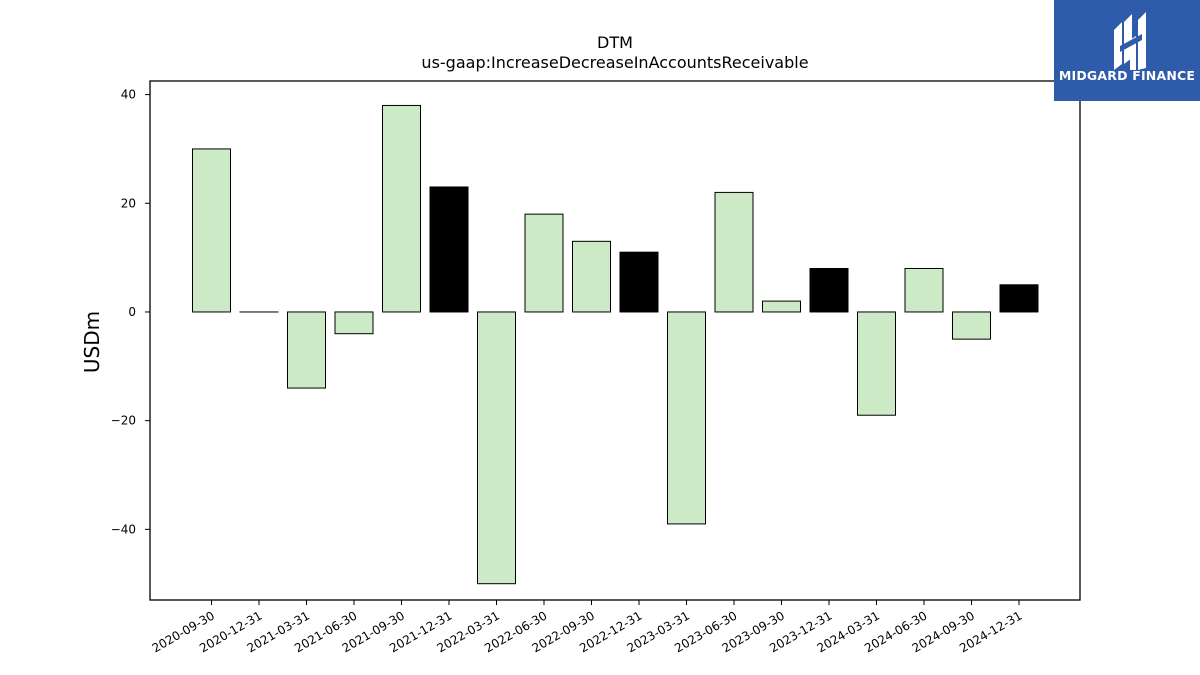  I want to click on y-ticks-group: −40 −20 0 20 40, so click(130, 312).